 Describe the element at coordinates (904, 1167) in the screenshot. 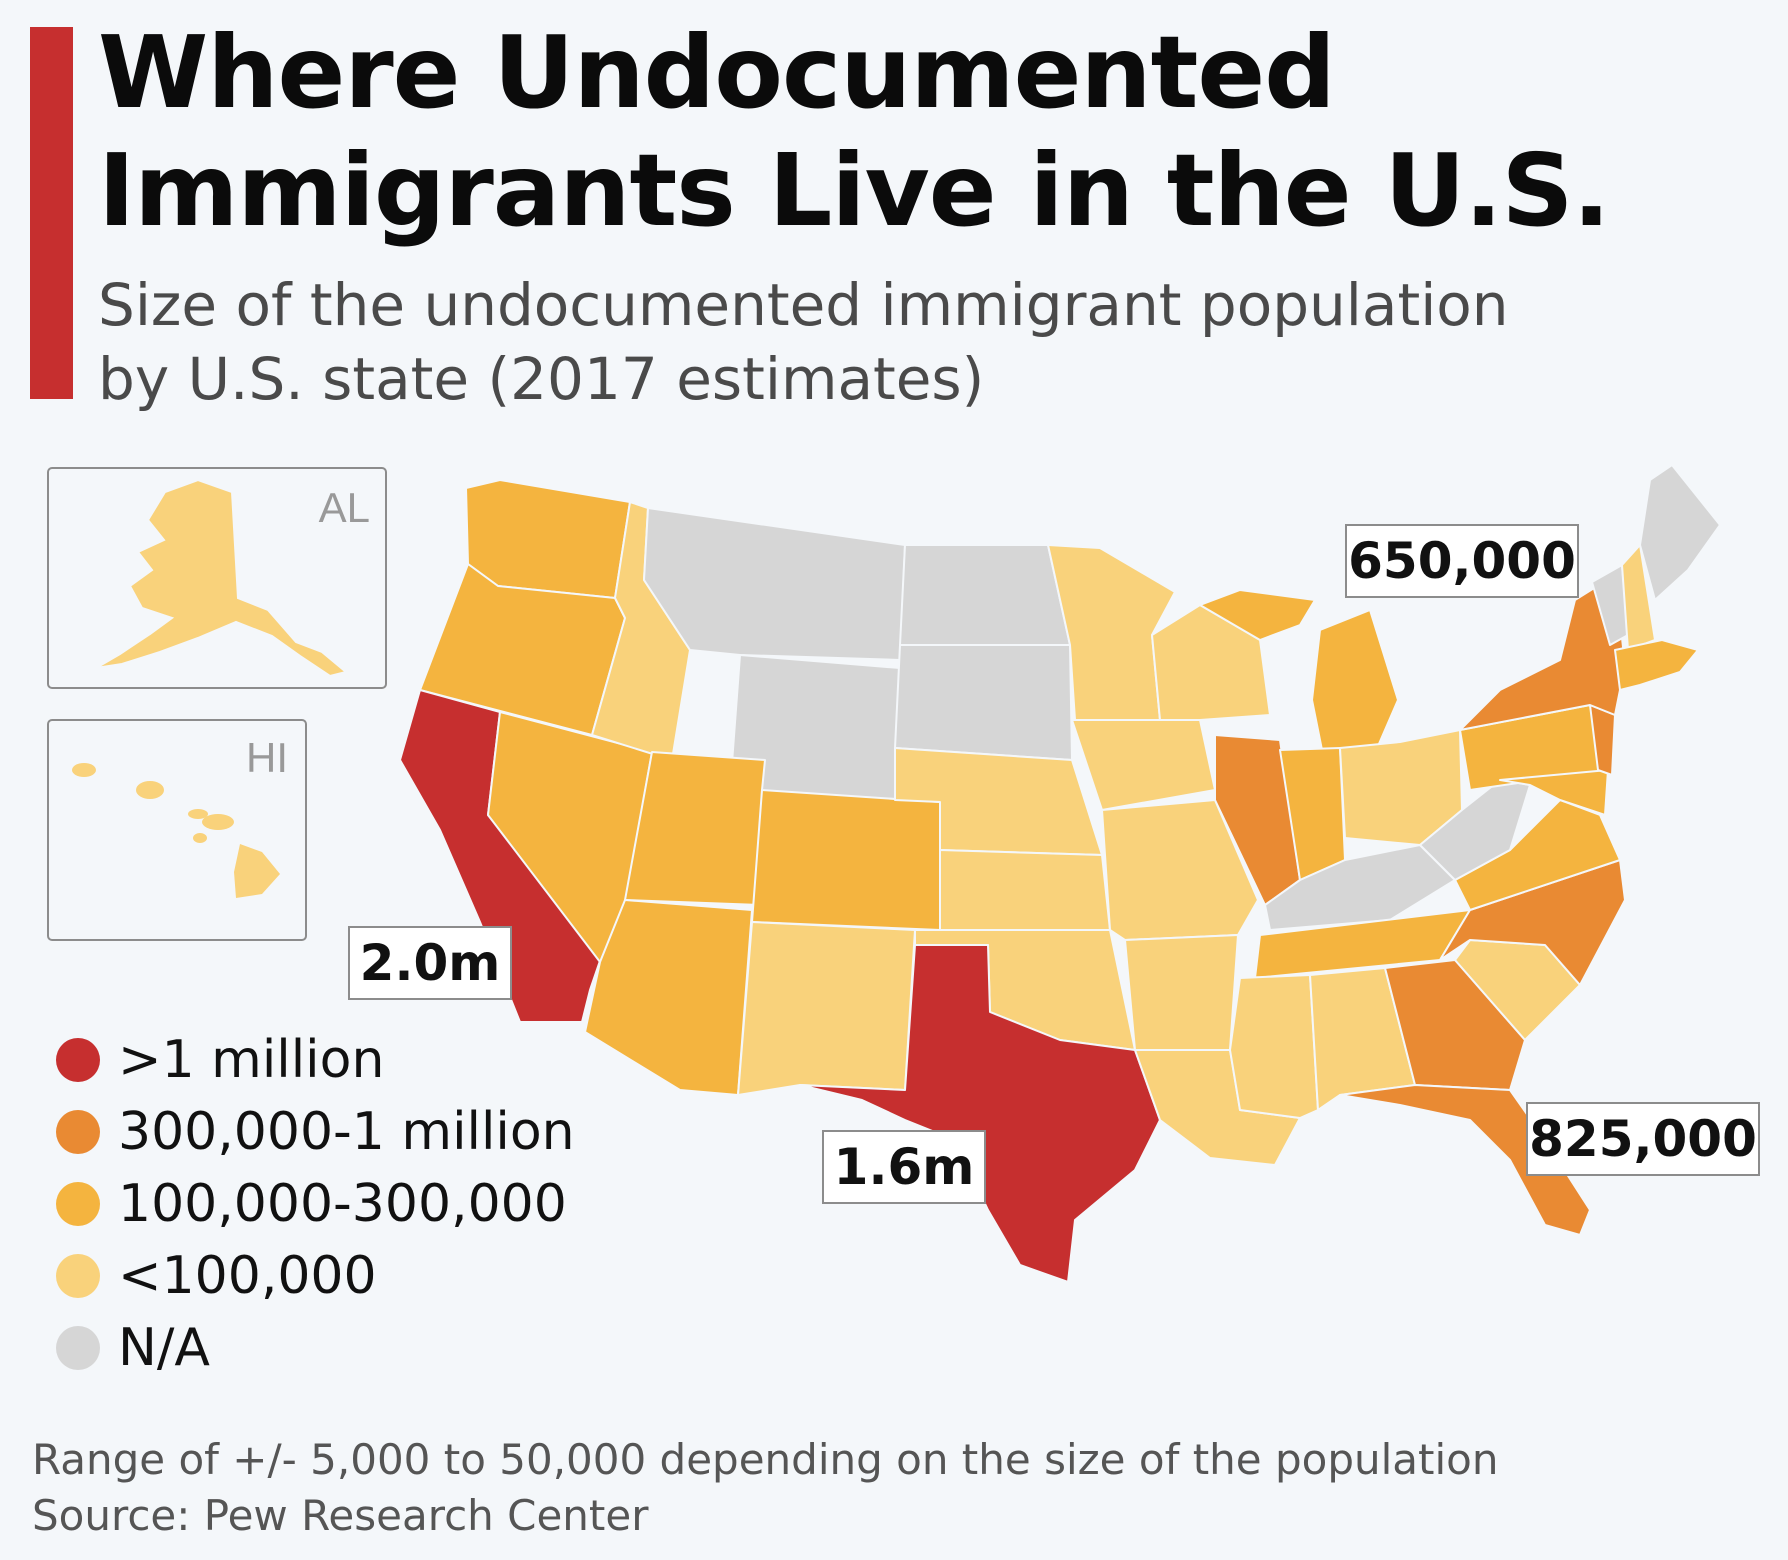

I see `callout-texas: 1.6m` at that location.